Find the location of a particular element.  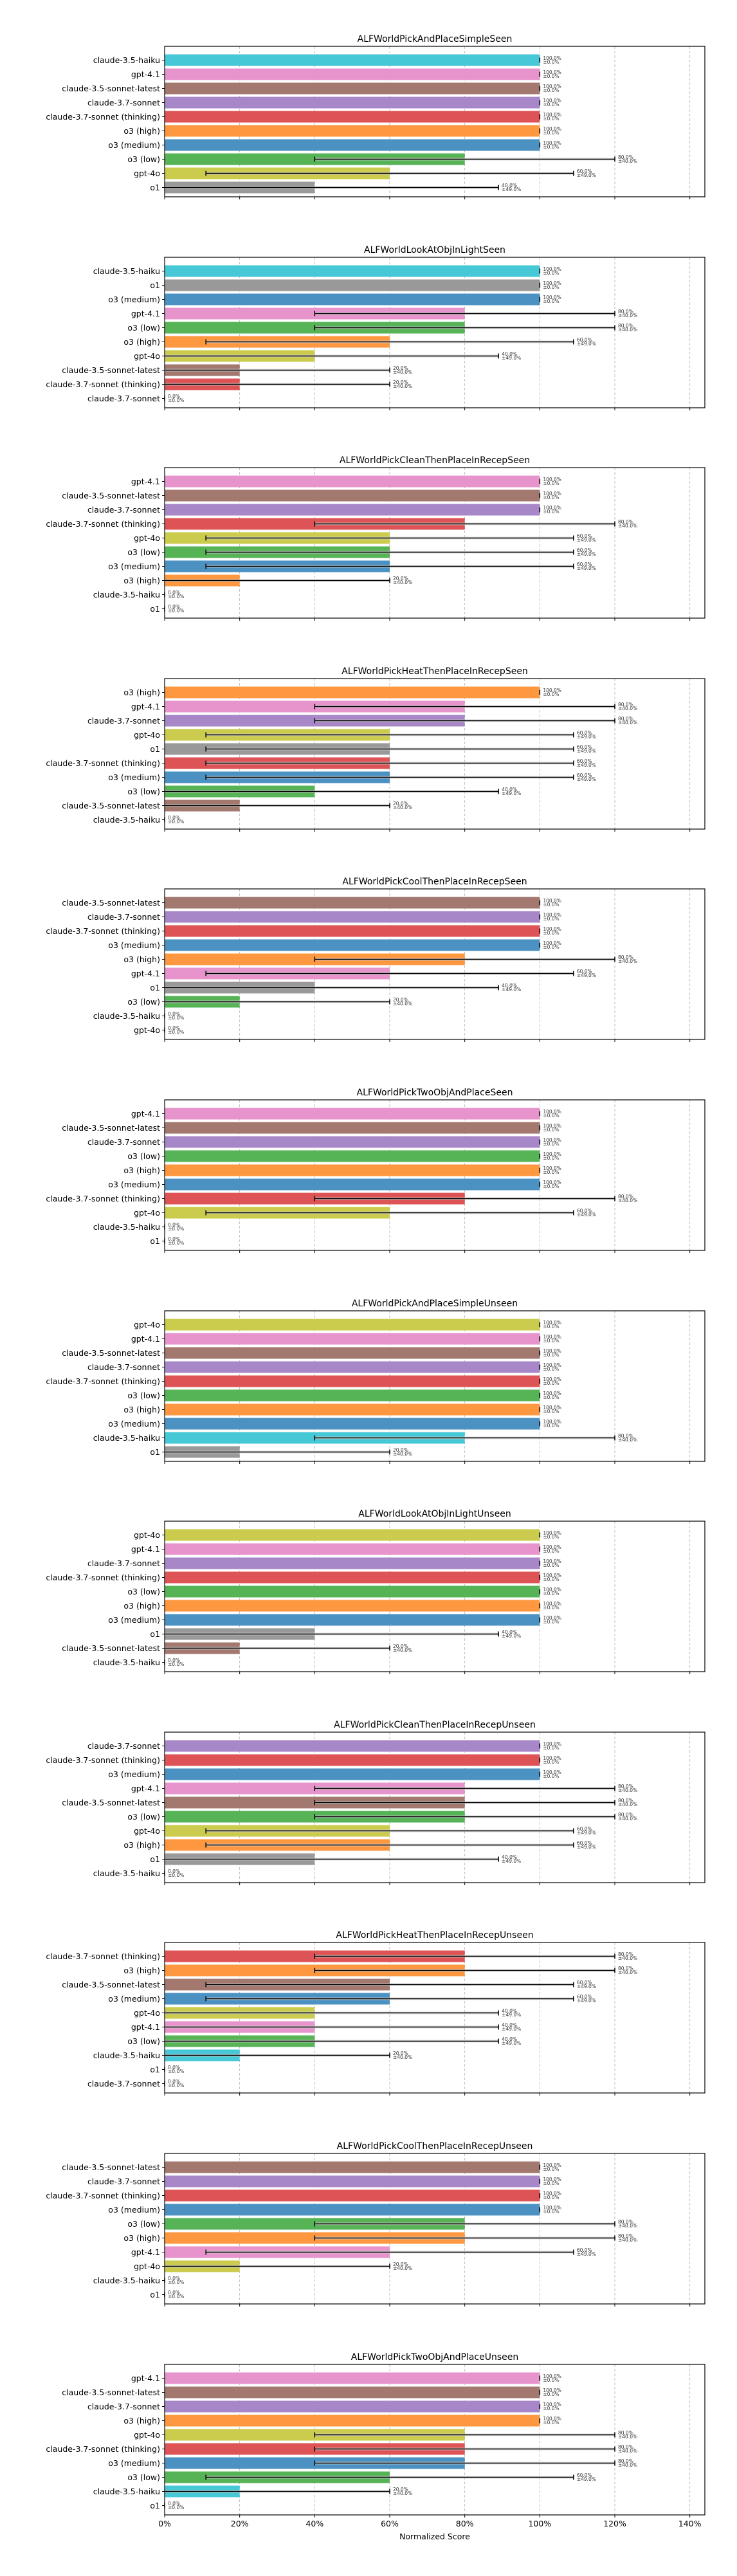

ytick-label: o1 is located at coordinates (155, 1241).